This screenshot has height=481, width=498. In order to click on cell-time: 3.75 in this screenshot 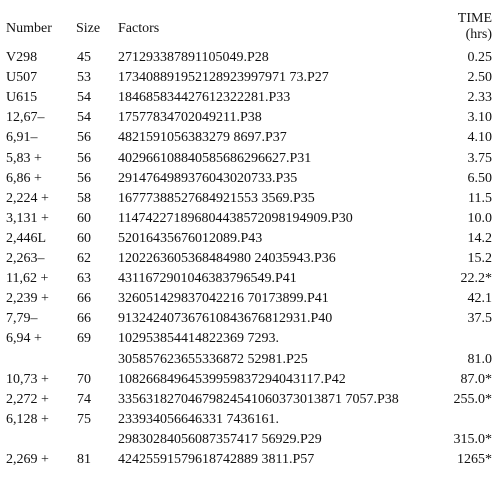, I will do `click(480, 158)`.